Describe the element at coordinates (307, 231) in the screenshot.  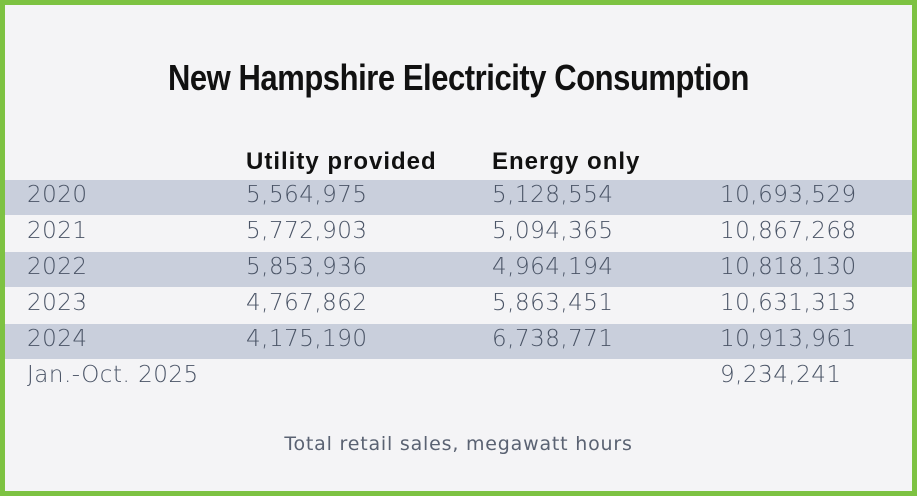
I see `utility-provided-cell: 5,772,903` at that location.